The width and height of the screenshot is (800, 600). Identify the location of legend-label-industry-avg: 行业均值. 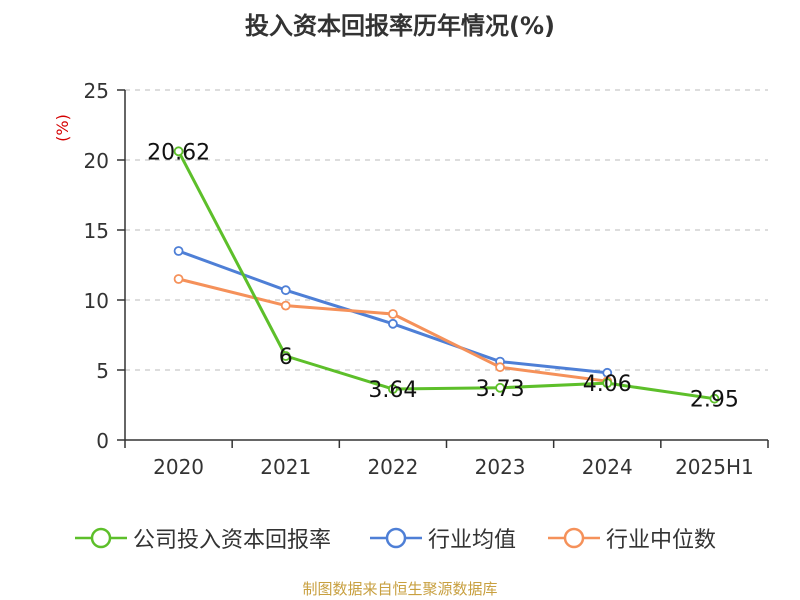
(472, 540).